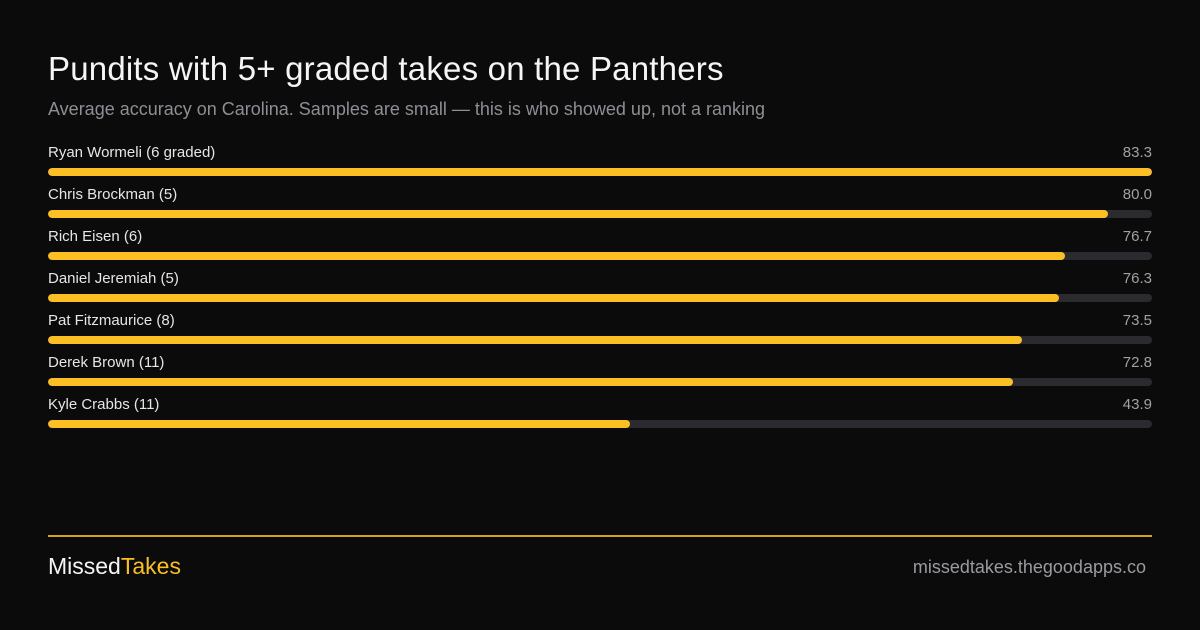  What do you see at coordinates (1137, 404) in the screenshot?
I see `bar-value-label: 43.9` at bounding box center [1137, 404].